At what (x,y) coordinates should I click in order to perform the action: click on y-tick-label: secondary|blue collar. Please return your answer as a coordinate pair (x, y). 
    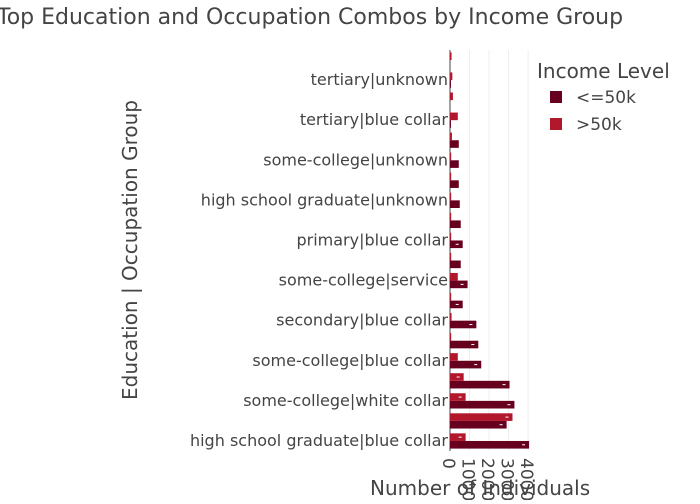
    Looking at the image, I should click on (362, 320).